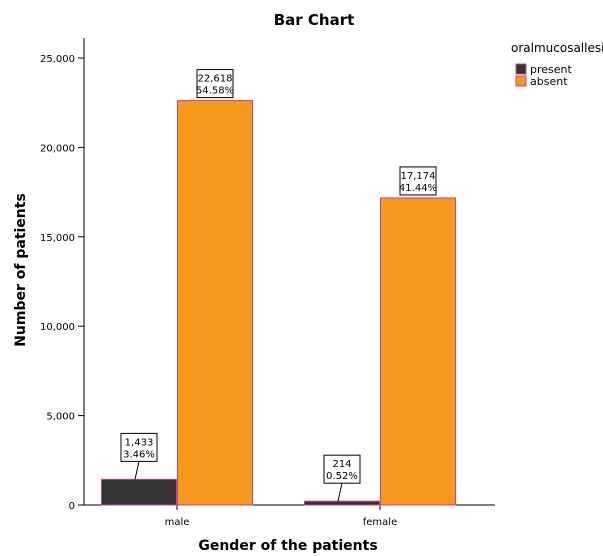  I want to click on x-axis-title: Gender of the patients, so click(287, 546).